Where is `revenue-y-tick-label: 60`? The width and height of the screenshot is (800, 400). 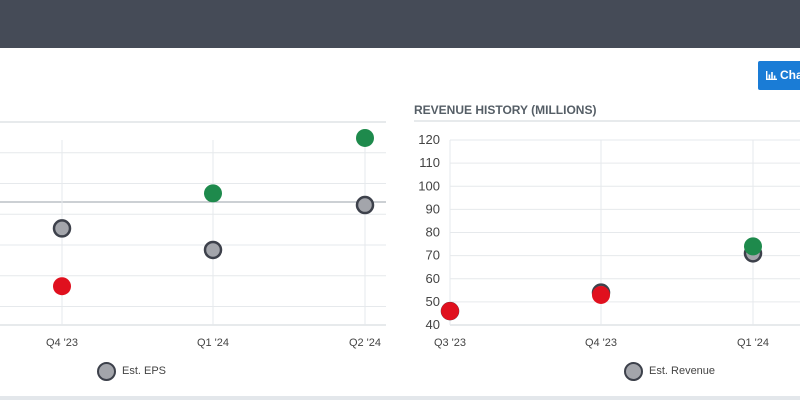 revenue-y-tick-label: 60 is located at coordinates (433, 278).